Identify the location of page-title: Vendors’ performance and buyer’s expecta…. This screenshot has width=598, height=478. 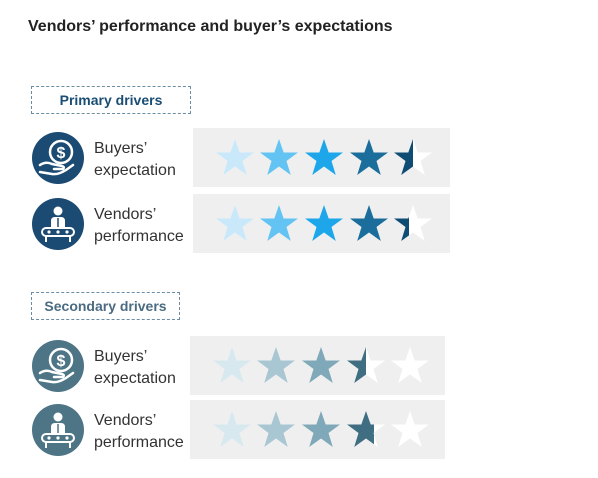
(210, 26).